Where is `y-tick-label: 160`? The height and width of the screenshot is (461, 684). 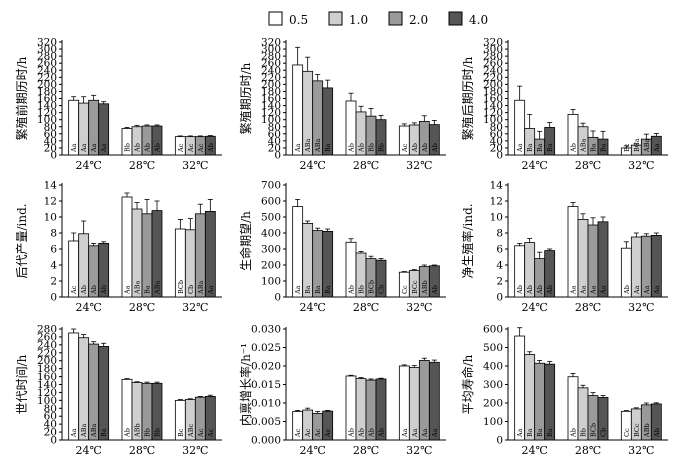
y-tick-label: 160 is located at coordinates (493, 99).